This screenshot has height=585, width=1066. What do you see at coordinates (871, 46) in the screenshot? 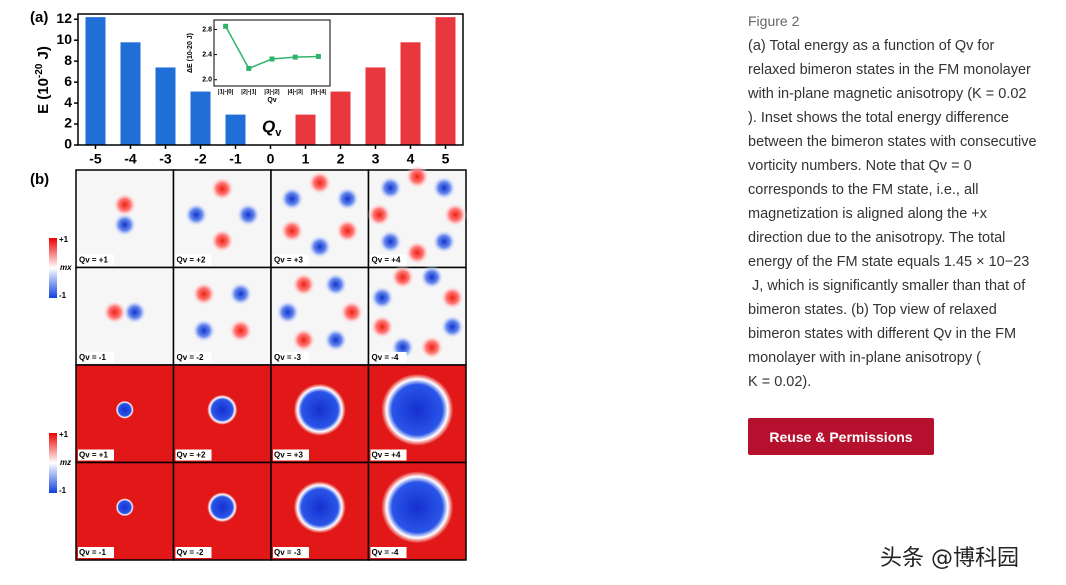
I see `caption-line: (a) Total energy as a function of Qv for` at bounding box center [871, 46].